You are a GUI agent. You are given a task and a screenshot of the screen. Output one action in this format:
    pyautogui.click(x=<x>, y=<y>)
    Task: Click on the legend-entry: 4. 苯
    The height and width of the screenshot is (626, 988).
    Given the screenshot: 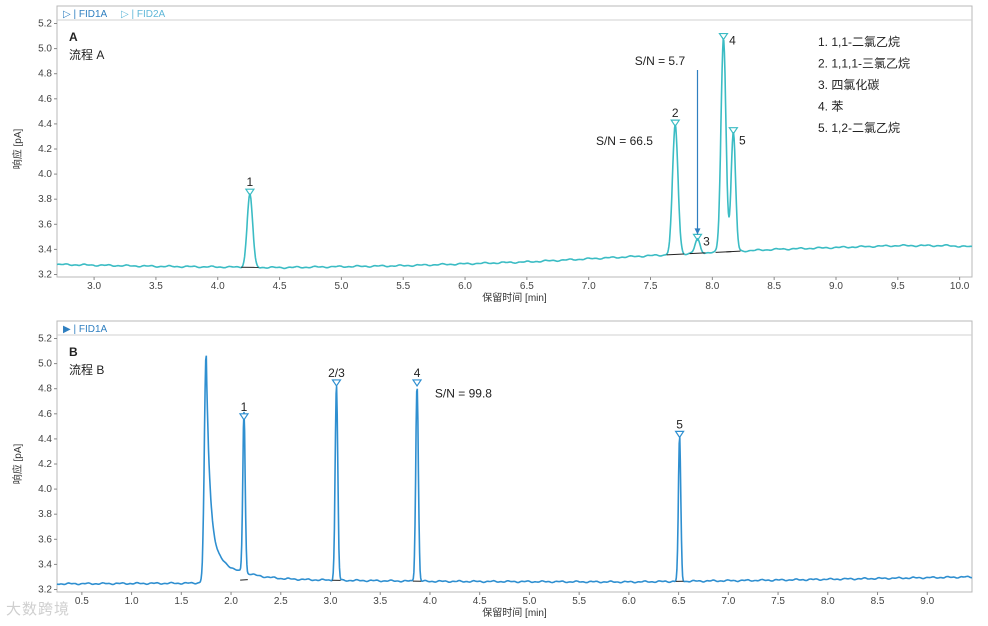 What is the action you would take?
    pyautogui.click(x=830, y=107)
    